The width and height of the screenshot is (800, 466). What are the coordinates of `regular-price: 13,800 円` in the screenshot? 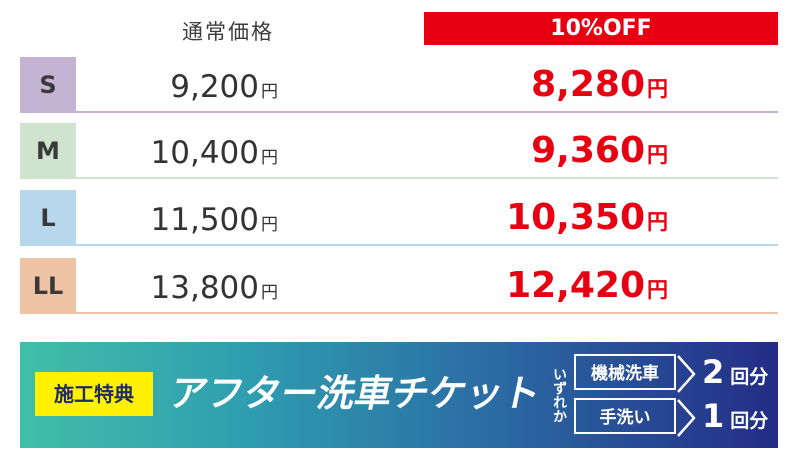 It's located at (214, 288).